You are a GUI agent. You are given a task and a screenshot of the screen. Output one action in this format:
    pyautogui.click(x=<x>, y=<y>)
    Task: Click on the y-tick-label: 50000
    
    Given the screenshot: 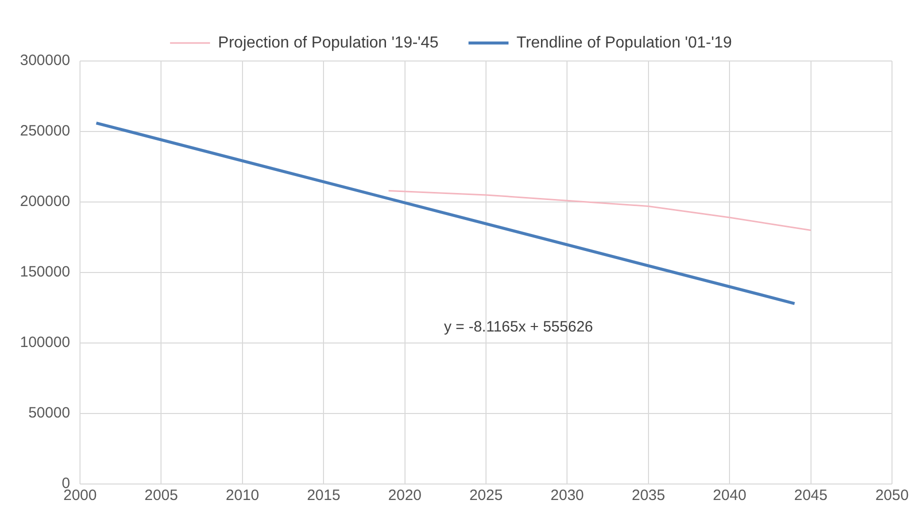 What is the action you would take?
    pyautogui.click(x=49, y=413)
    